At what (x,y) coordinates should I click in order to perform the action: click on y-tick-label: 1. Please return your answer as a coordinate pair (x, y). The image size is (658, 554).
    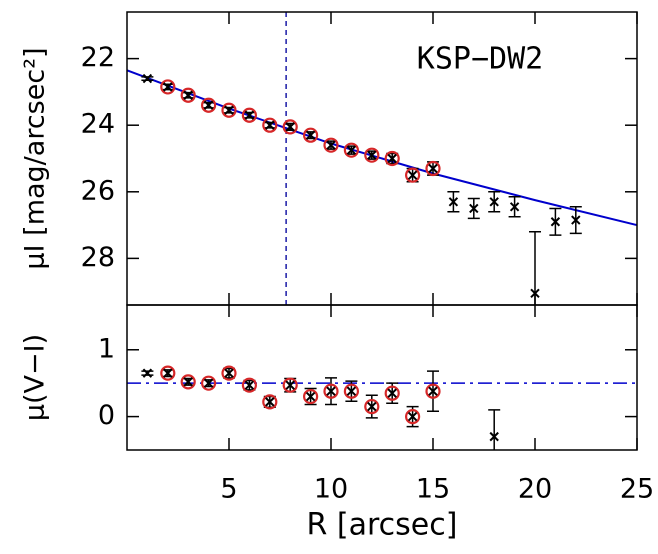
    Looking at the image, I should click on (106, 348).